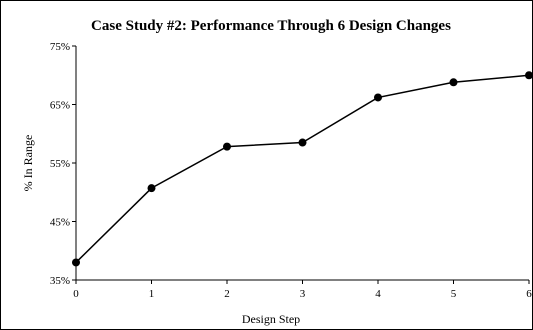  Describe the element at coordinates (227, 294) in the screenshot. I see `x-tick-label: 2` at that location.